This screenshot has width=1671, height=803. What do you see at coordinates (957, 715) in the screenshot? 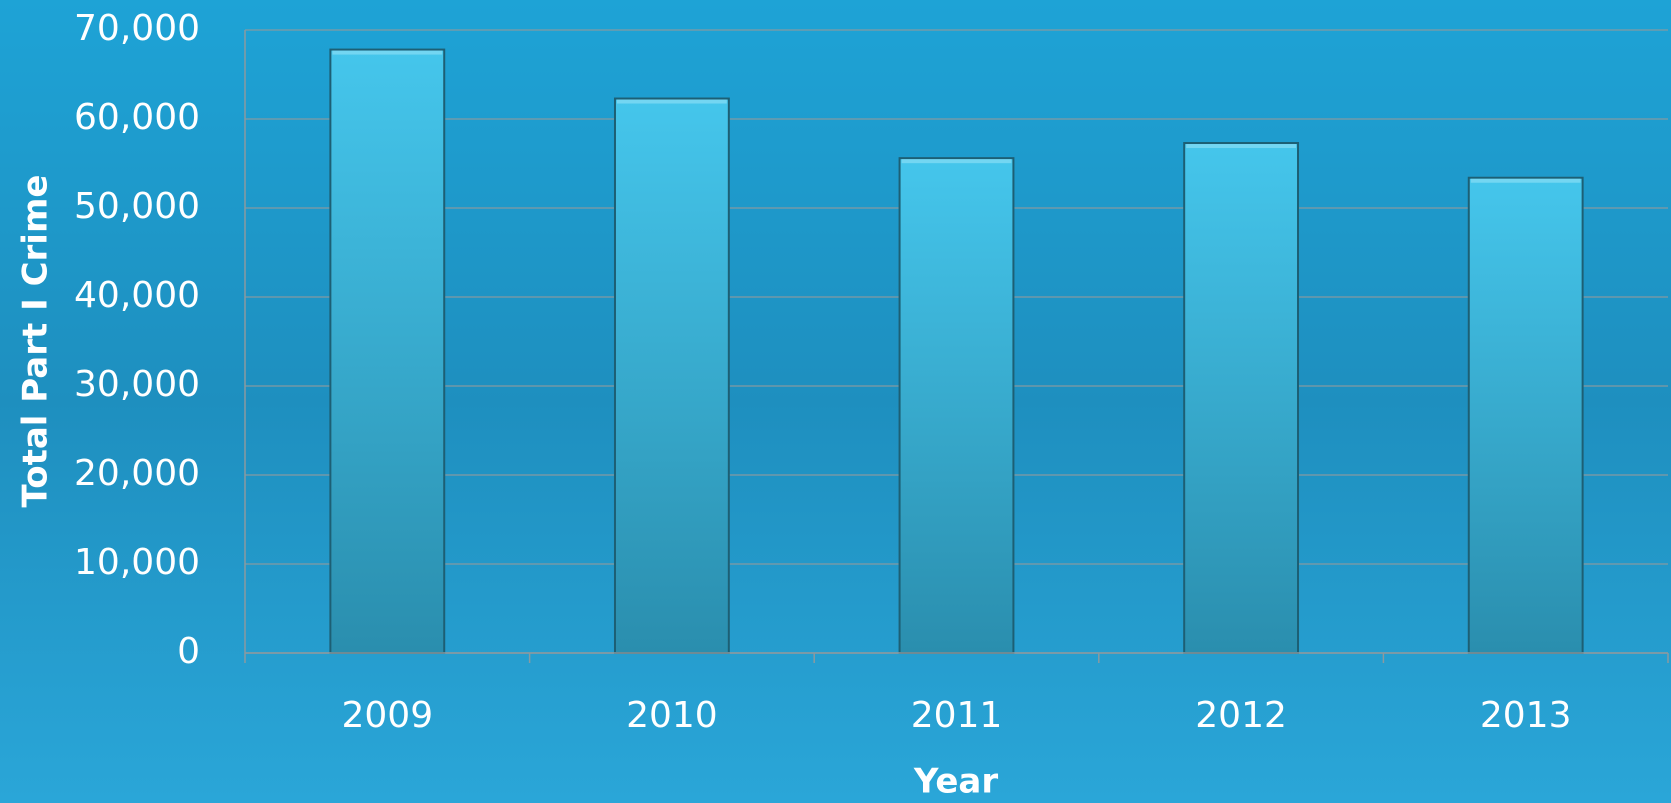
I see `x-tick-label: 2011` at bounding box center [957, 715].